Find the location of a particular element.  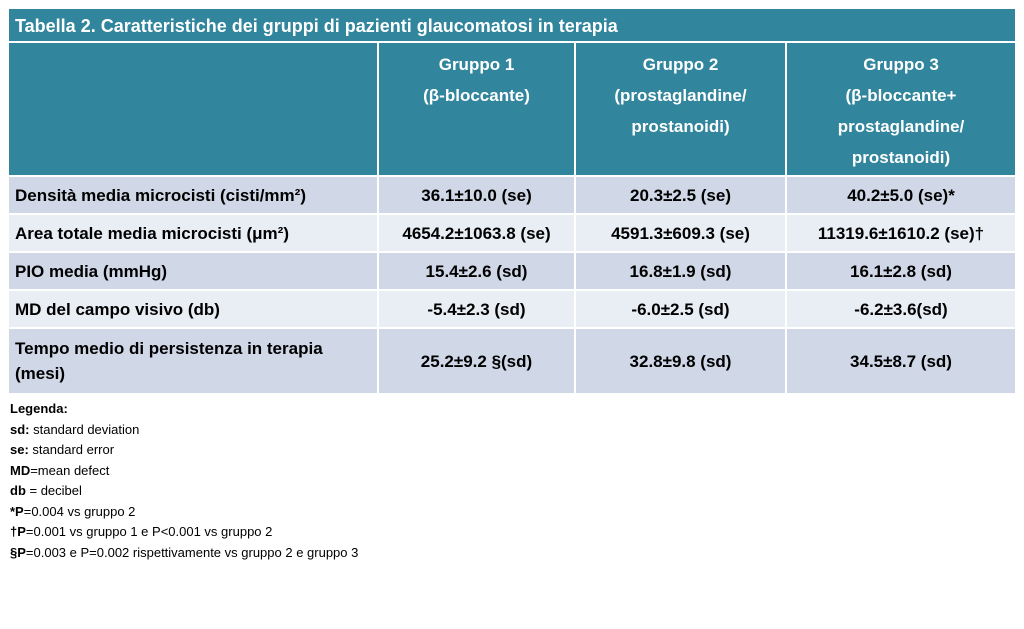

legend-text: =mean defect is located at coordinates (70, 470).